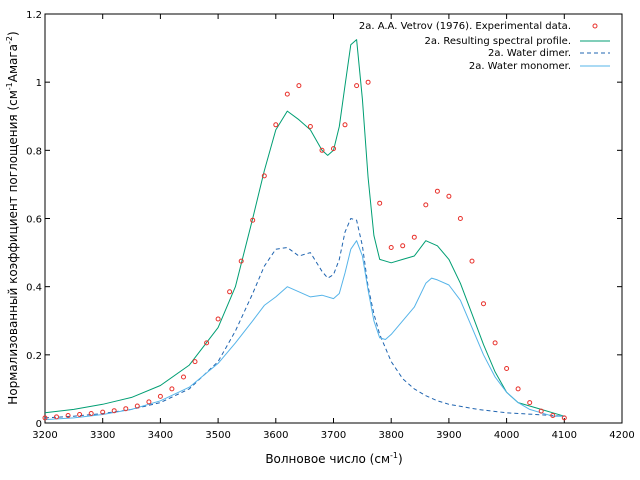  I want to click on legend-label-water-monomer: 2a. Water monomer., so click(520, 66).